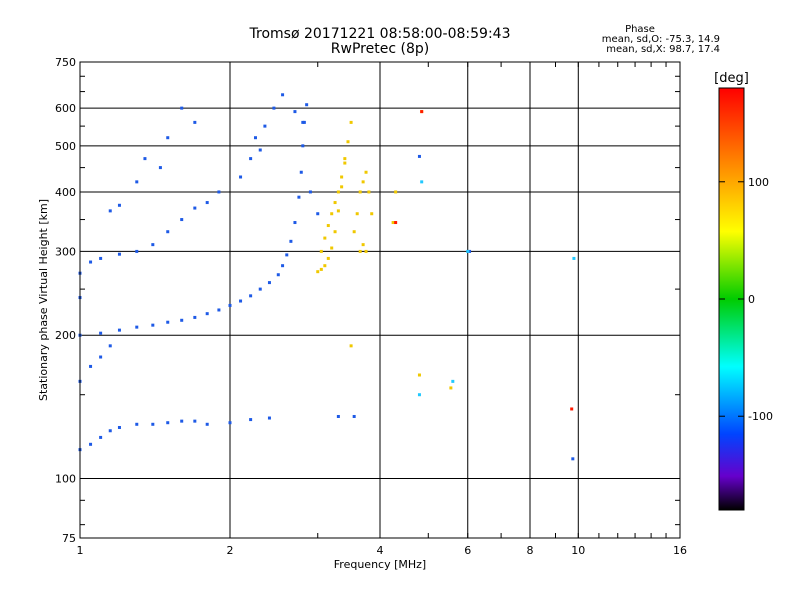 The image size is (800, 600). Describe the element at coordinates (640, 29) in the screenshot. I see `stats-title: Phase` at that location.